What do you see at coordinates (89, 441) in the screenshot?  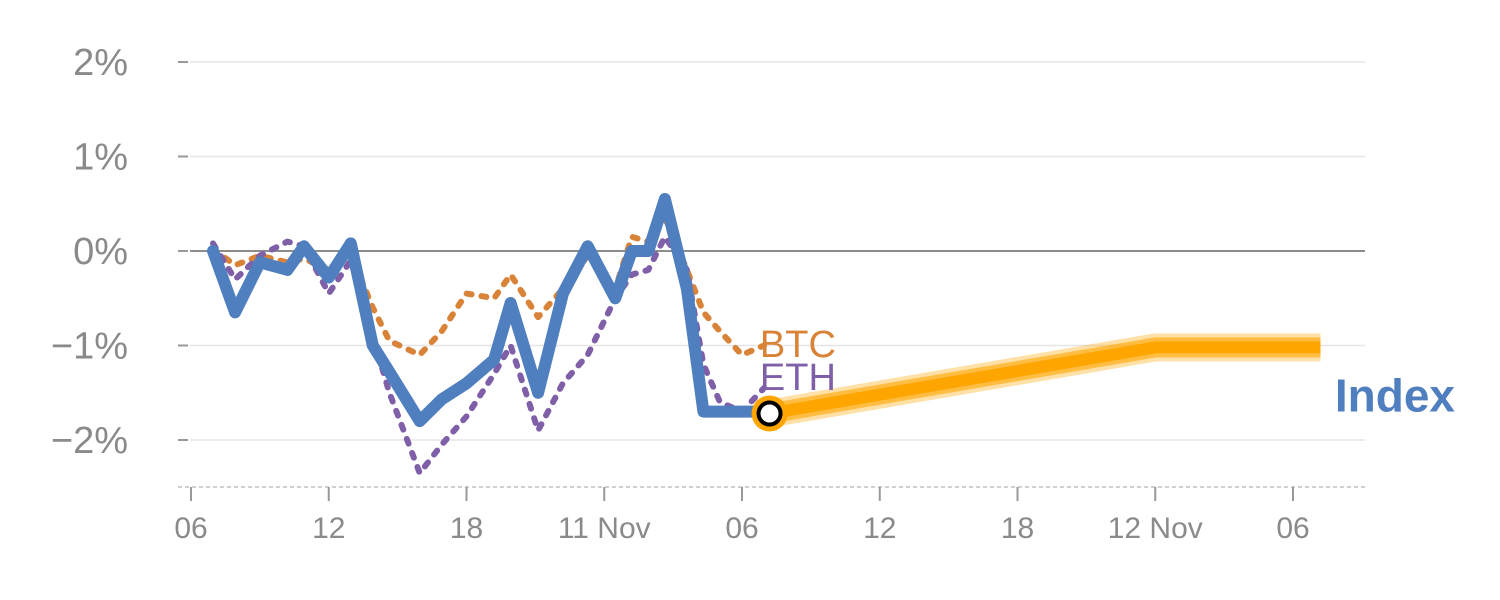 I see `y-tick-label: −2%` at bounding box center [89, 441].